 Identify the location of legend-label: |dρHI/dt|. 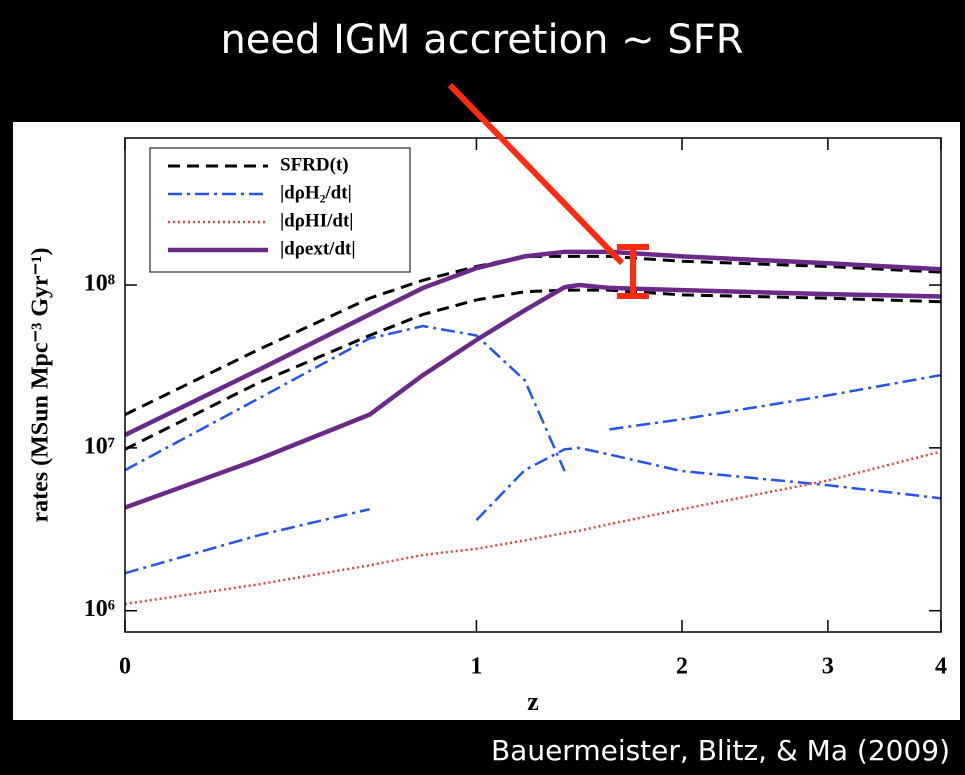
(316, 220).